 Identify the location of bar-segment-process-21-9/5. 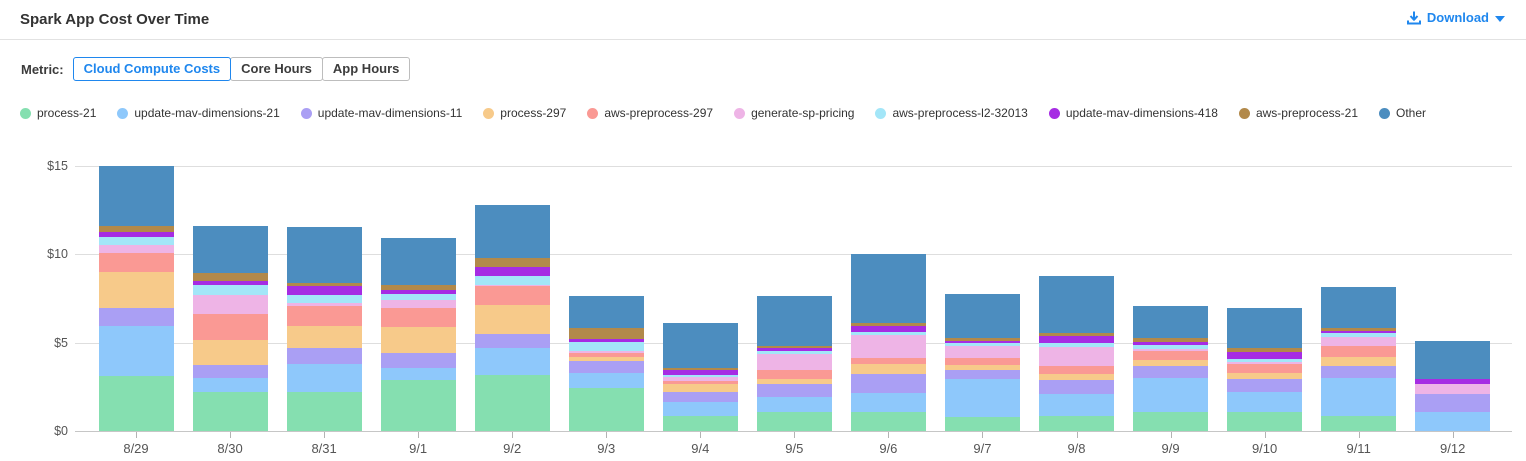
(794, 421).